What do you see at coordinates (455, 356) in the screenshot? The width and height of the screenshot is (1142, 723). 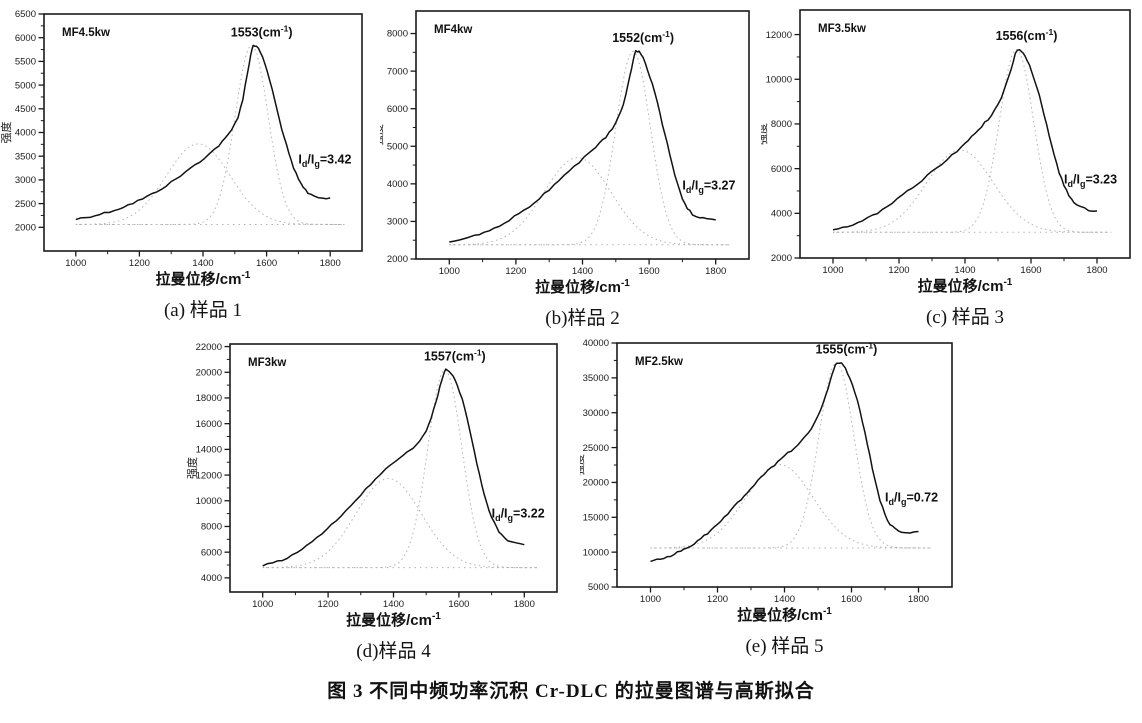 I see `svg-text: 1557(cm-1)` at bounding box center [455, 356].